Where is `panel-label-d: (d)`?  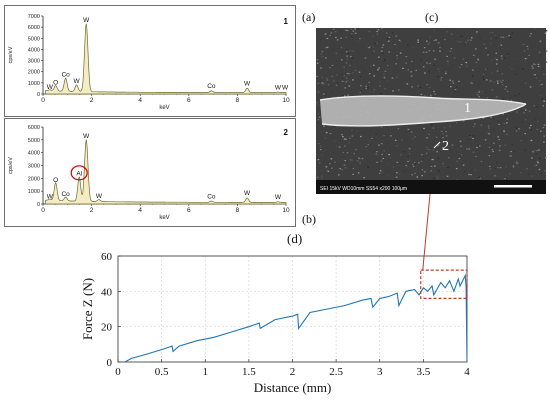 panel-label-d: (d) is located at coordinates (295, 238).